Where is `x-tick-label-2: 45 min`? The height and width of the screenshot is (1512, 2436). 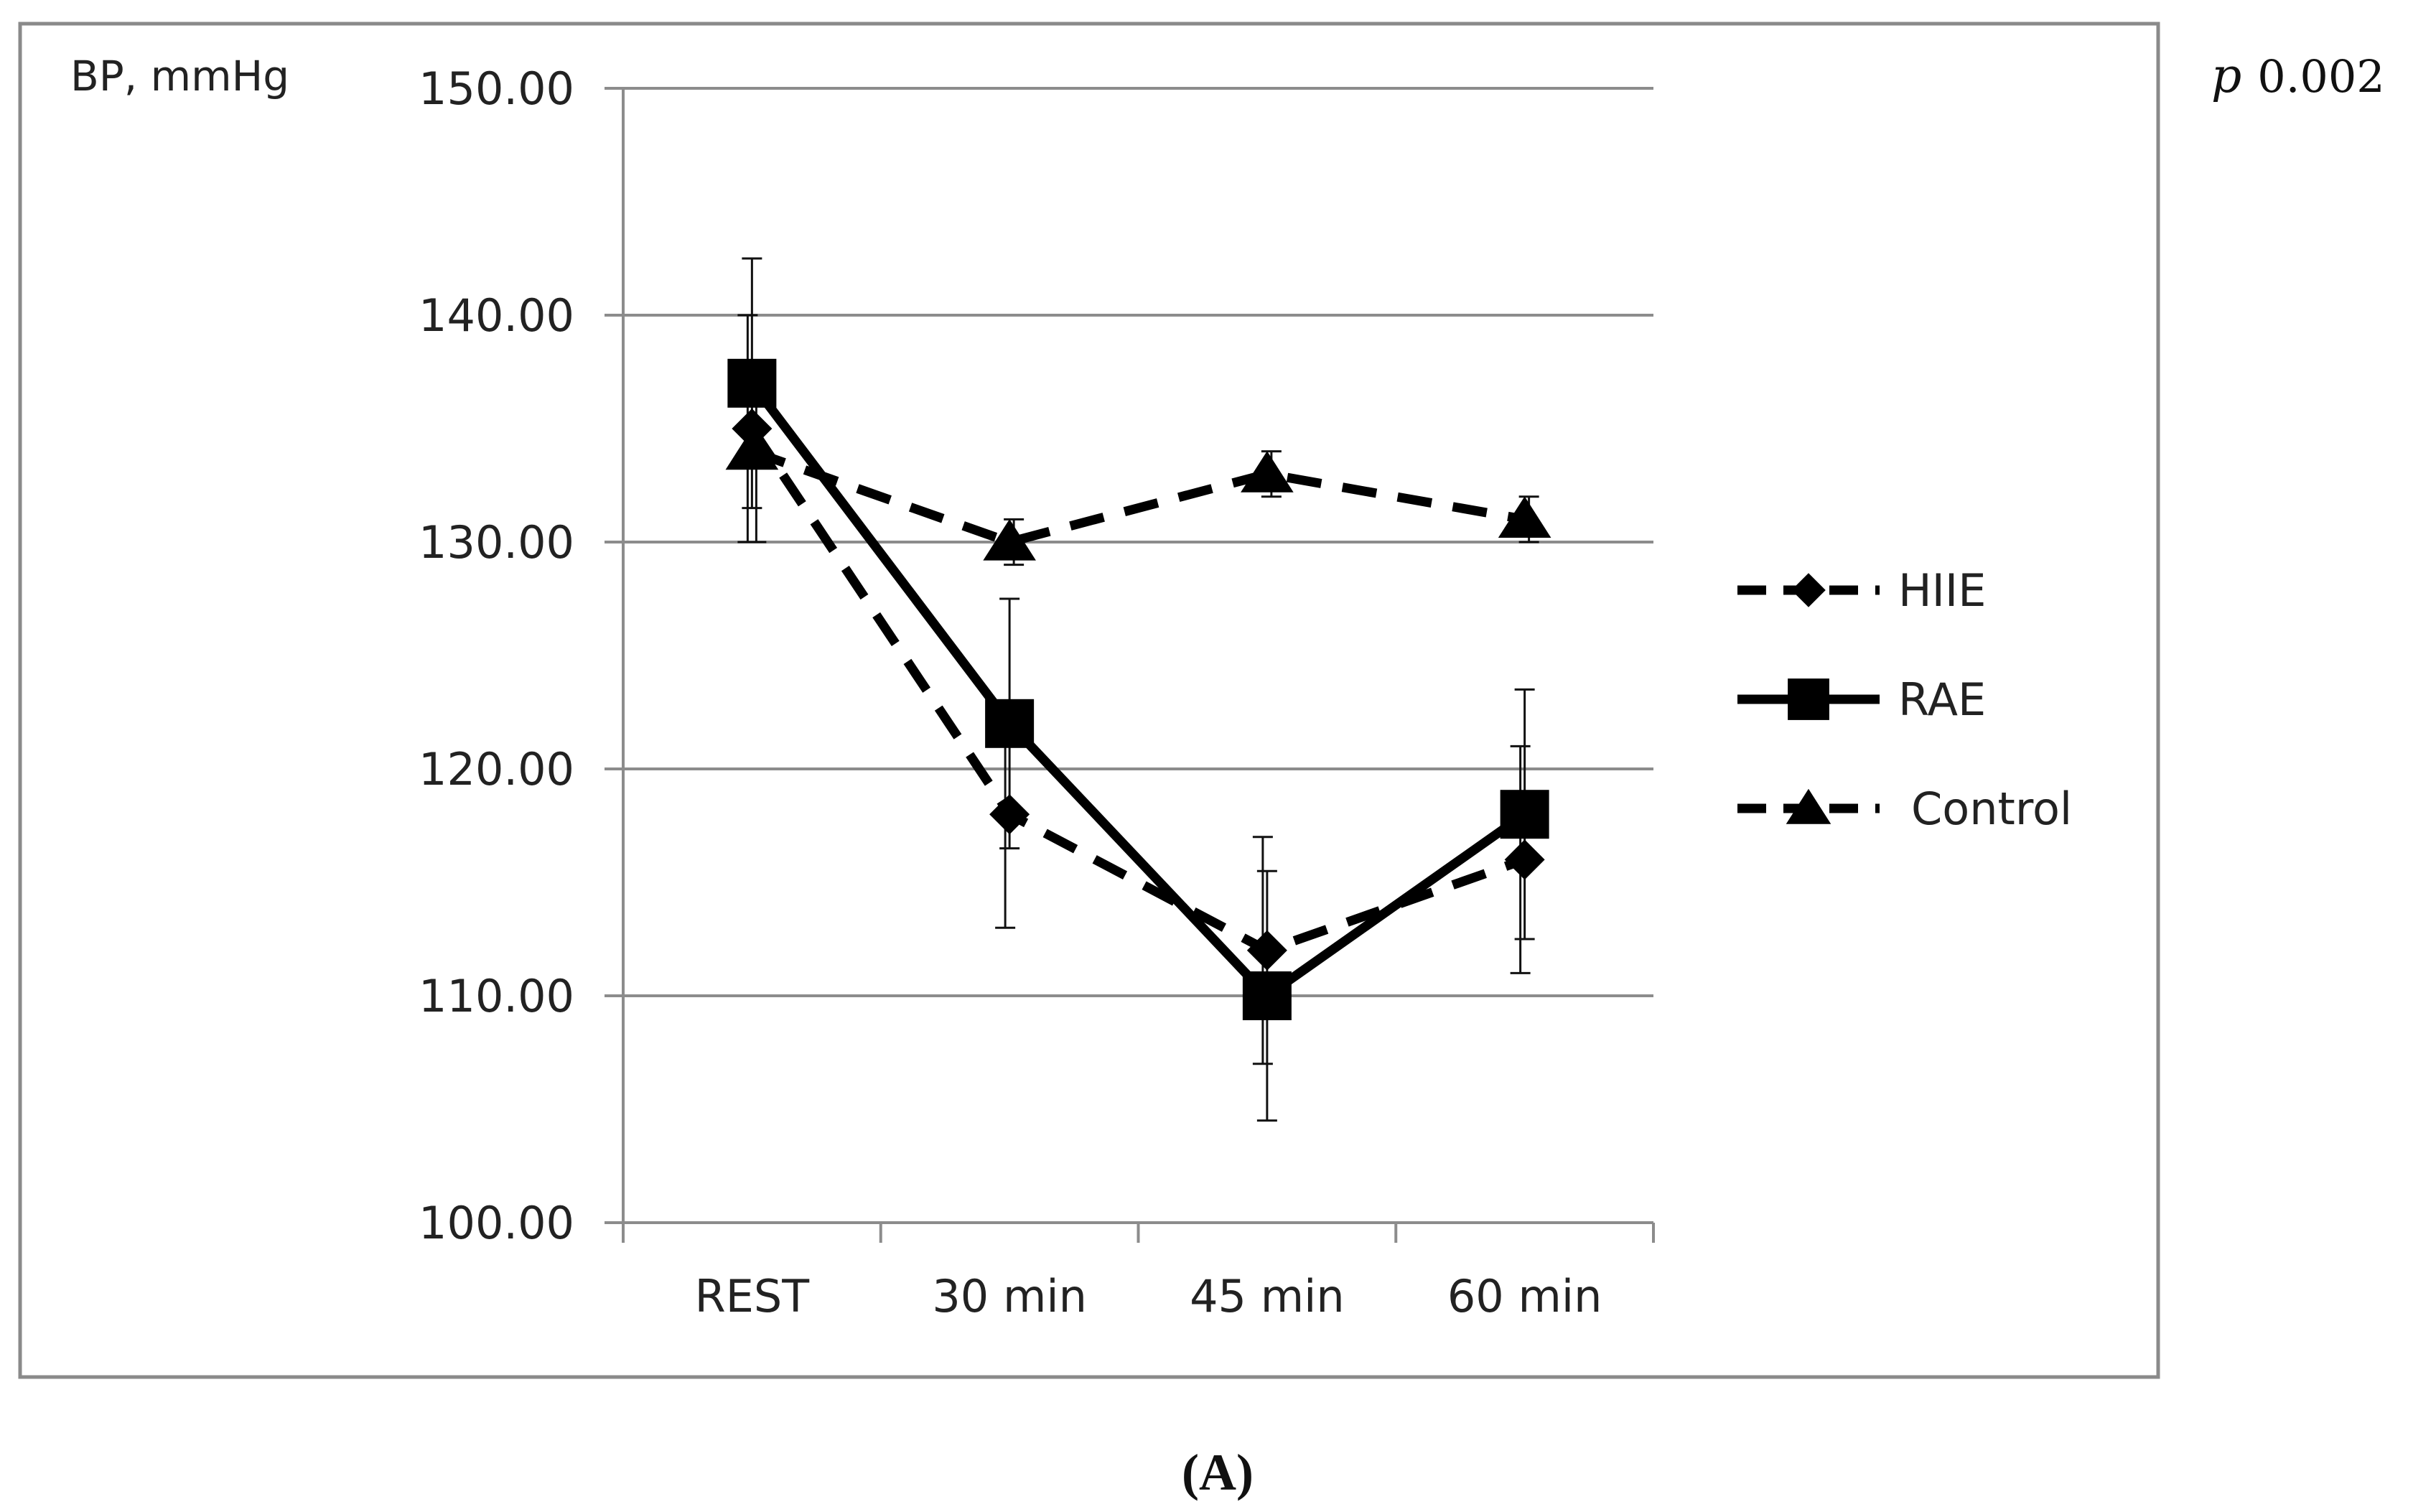 x-tick-label-2: 45 min is located at coordinates (1267, 1296).